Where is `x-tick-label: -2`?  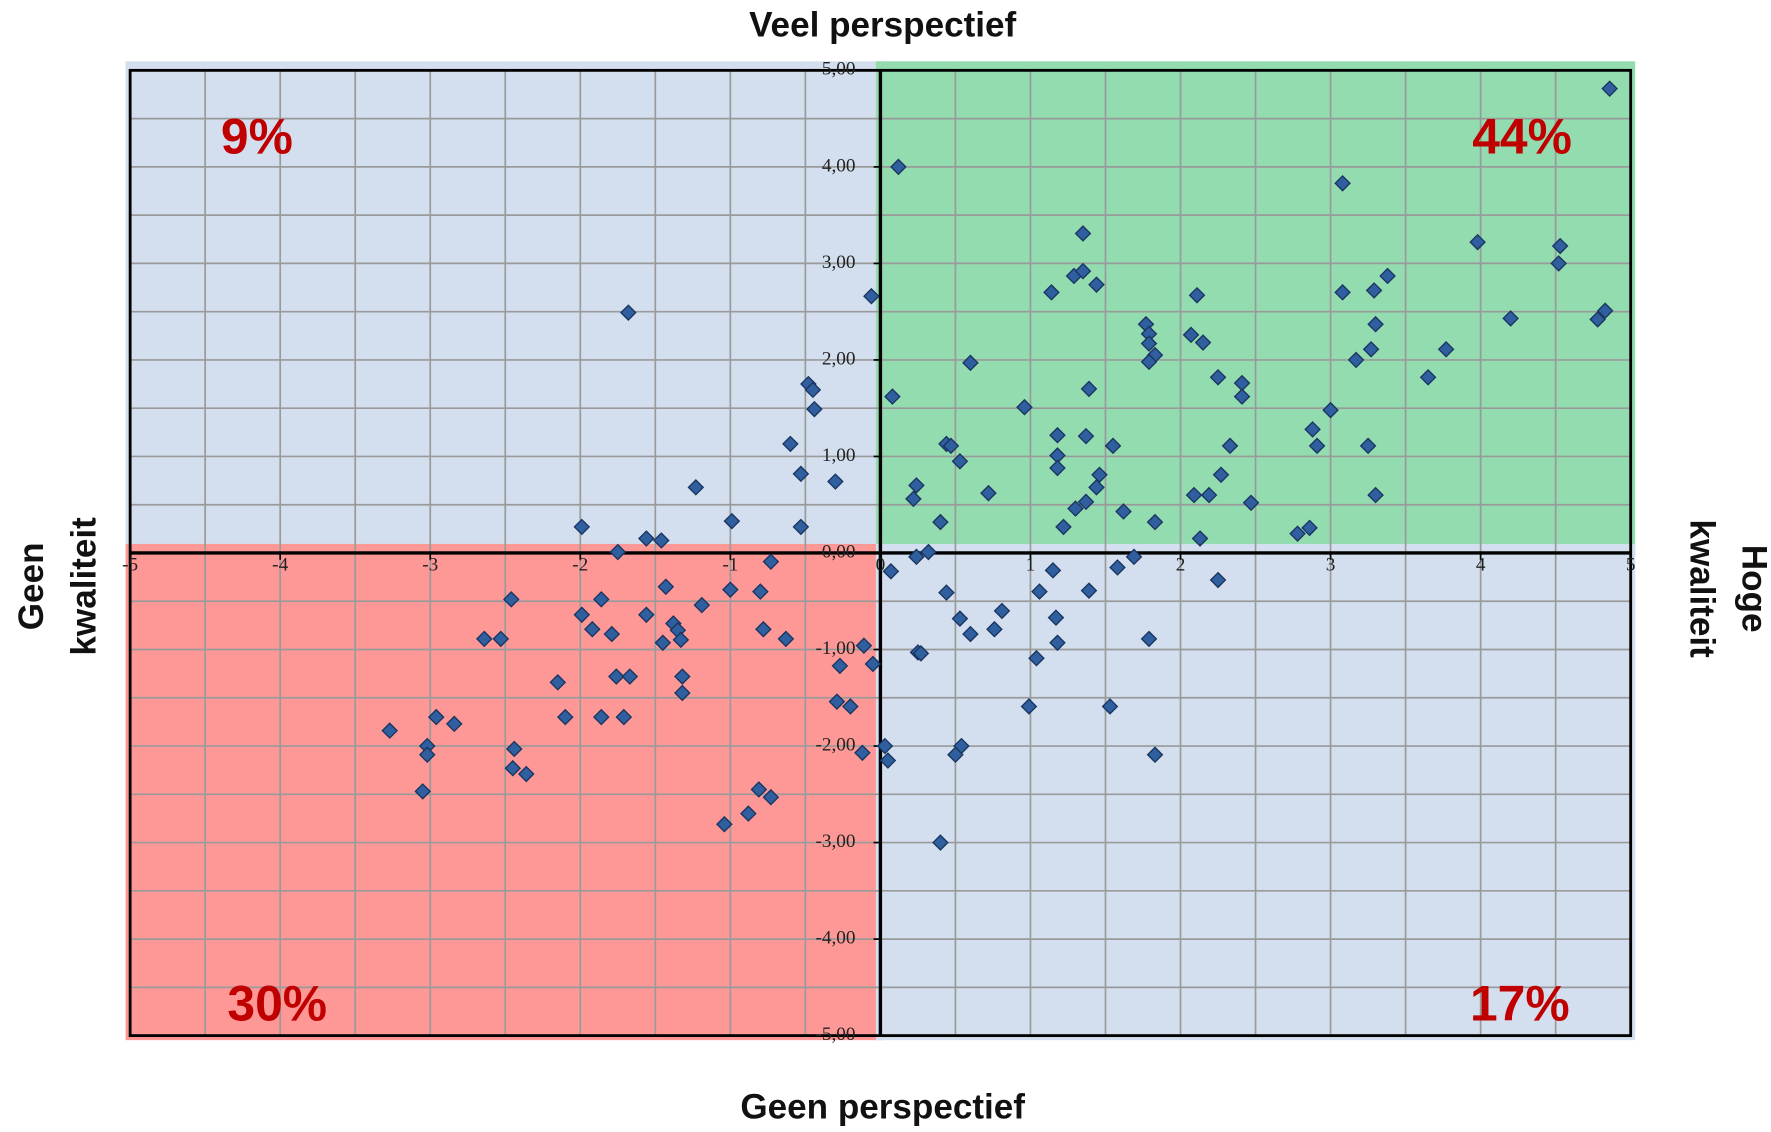 x-tick-label: -2 is located at coordinates (580, 564).